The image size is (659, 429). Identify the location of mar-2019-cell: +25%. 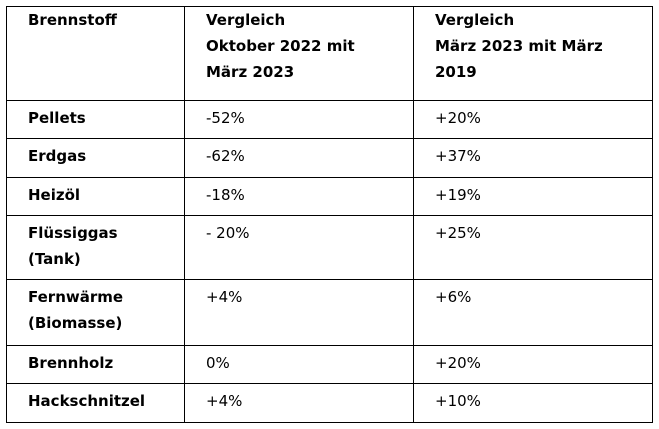
(533, 247).